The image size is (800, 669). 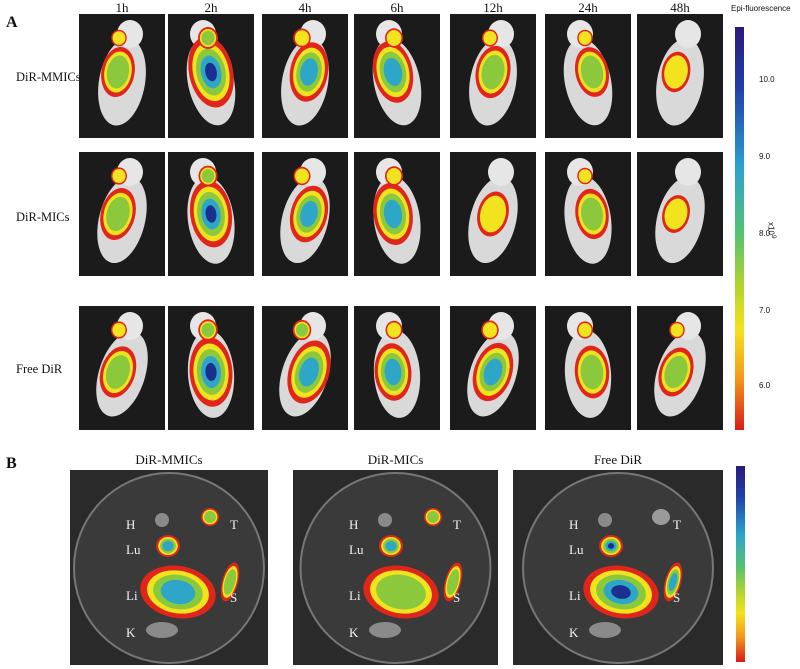 I want to click on timepoint-label: 6h, so click(x=397, y=7).